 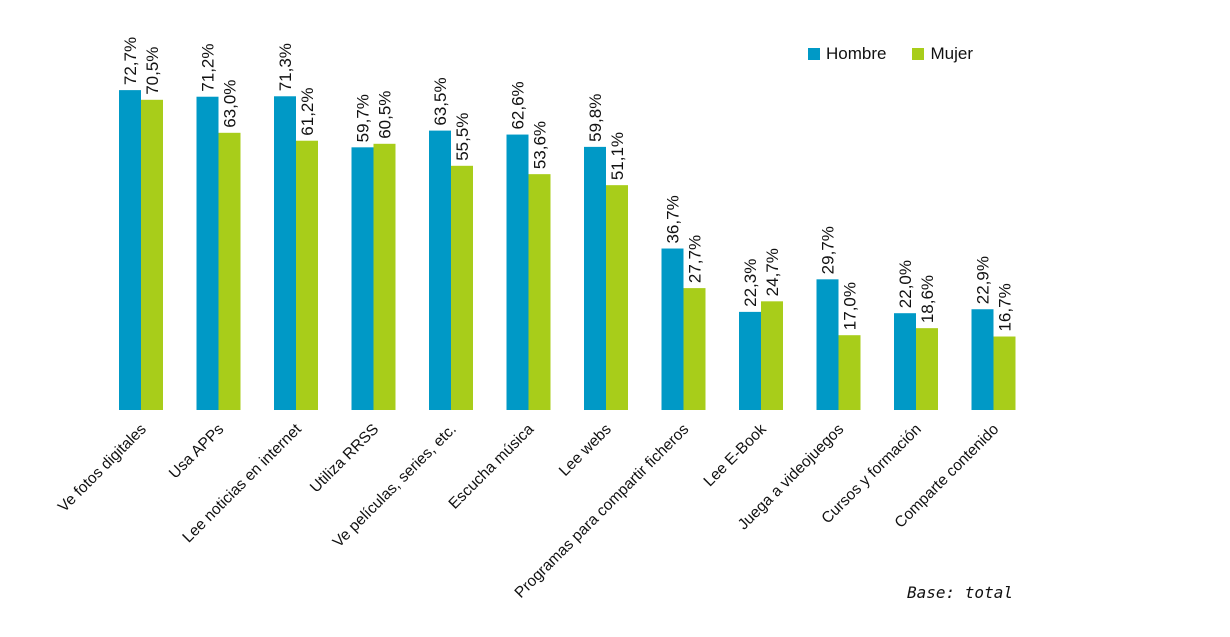 What do you see at coordinates (617, 156) in the screenshot?
I see `data-label-mujer: 51,1%` at bounding box center [617, 156].